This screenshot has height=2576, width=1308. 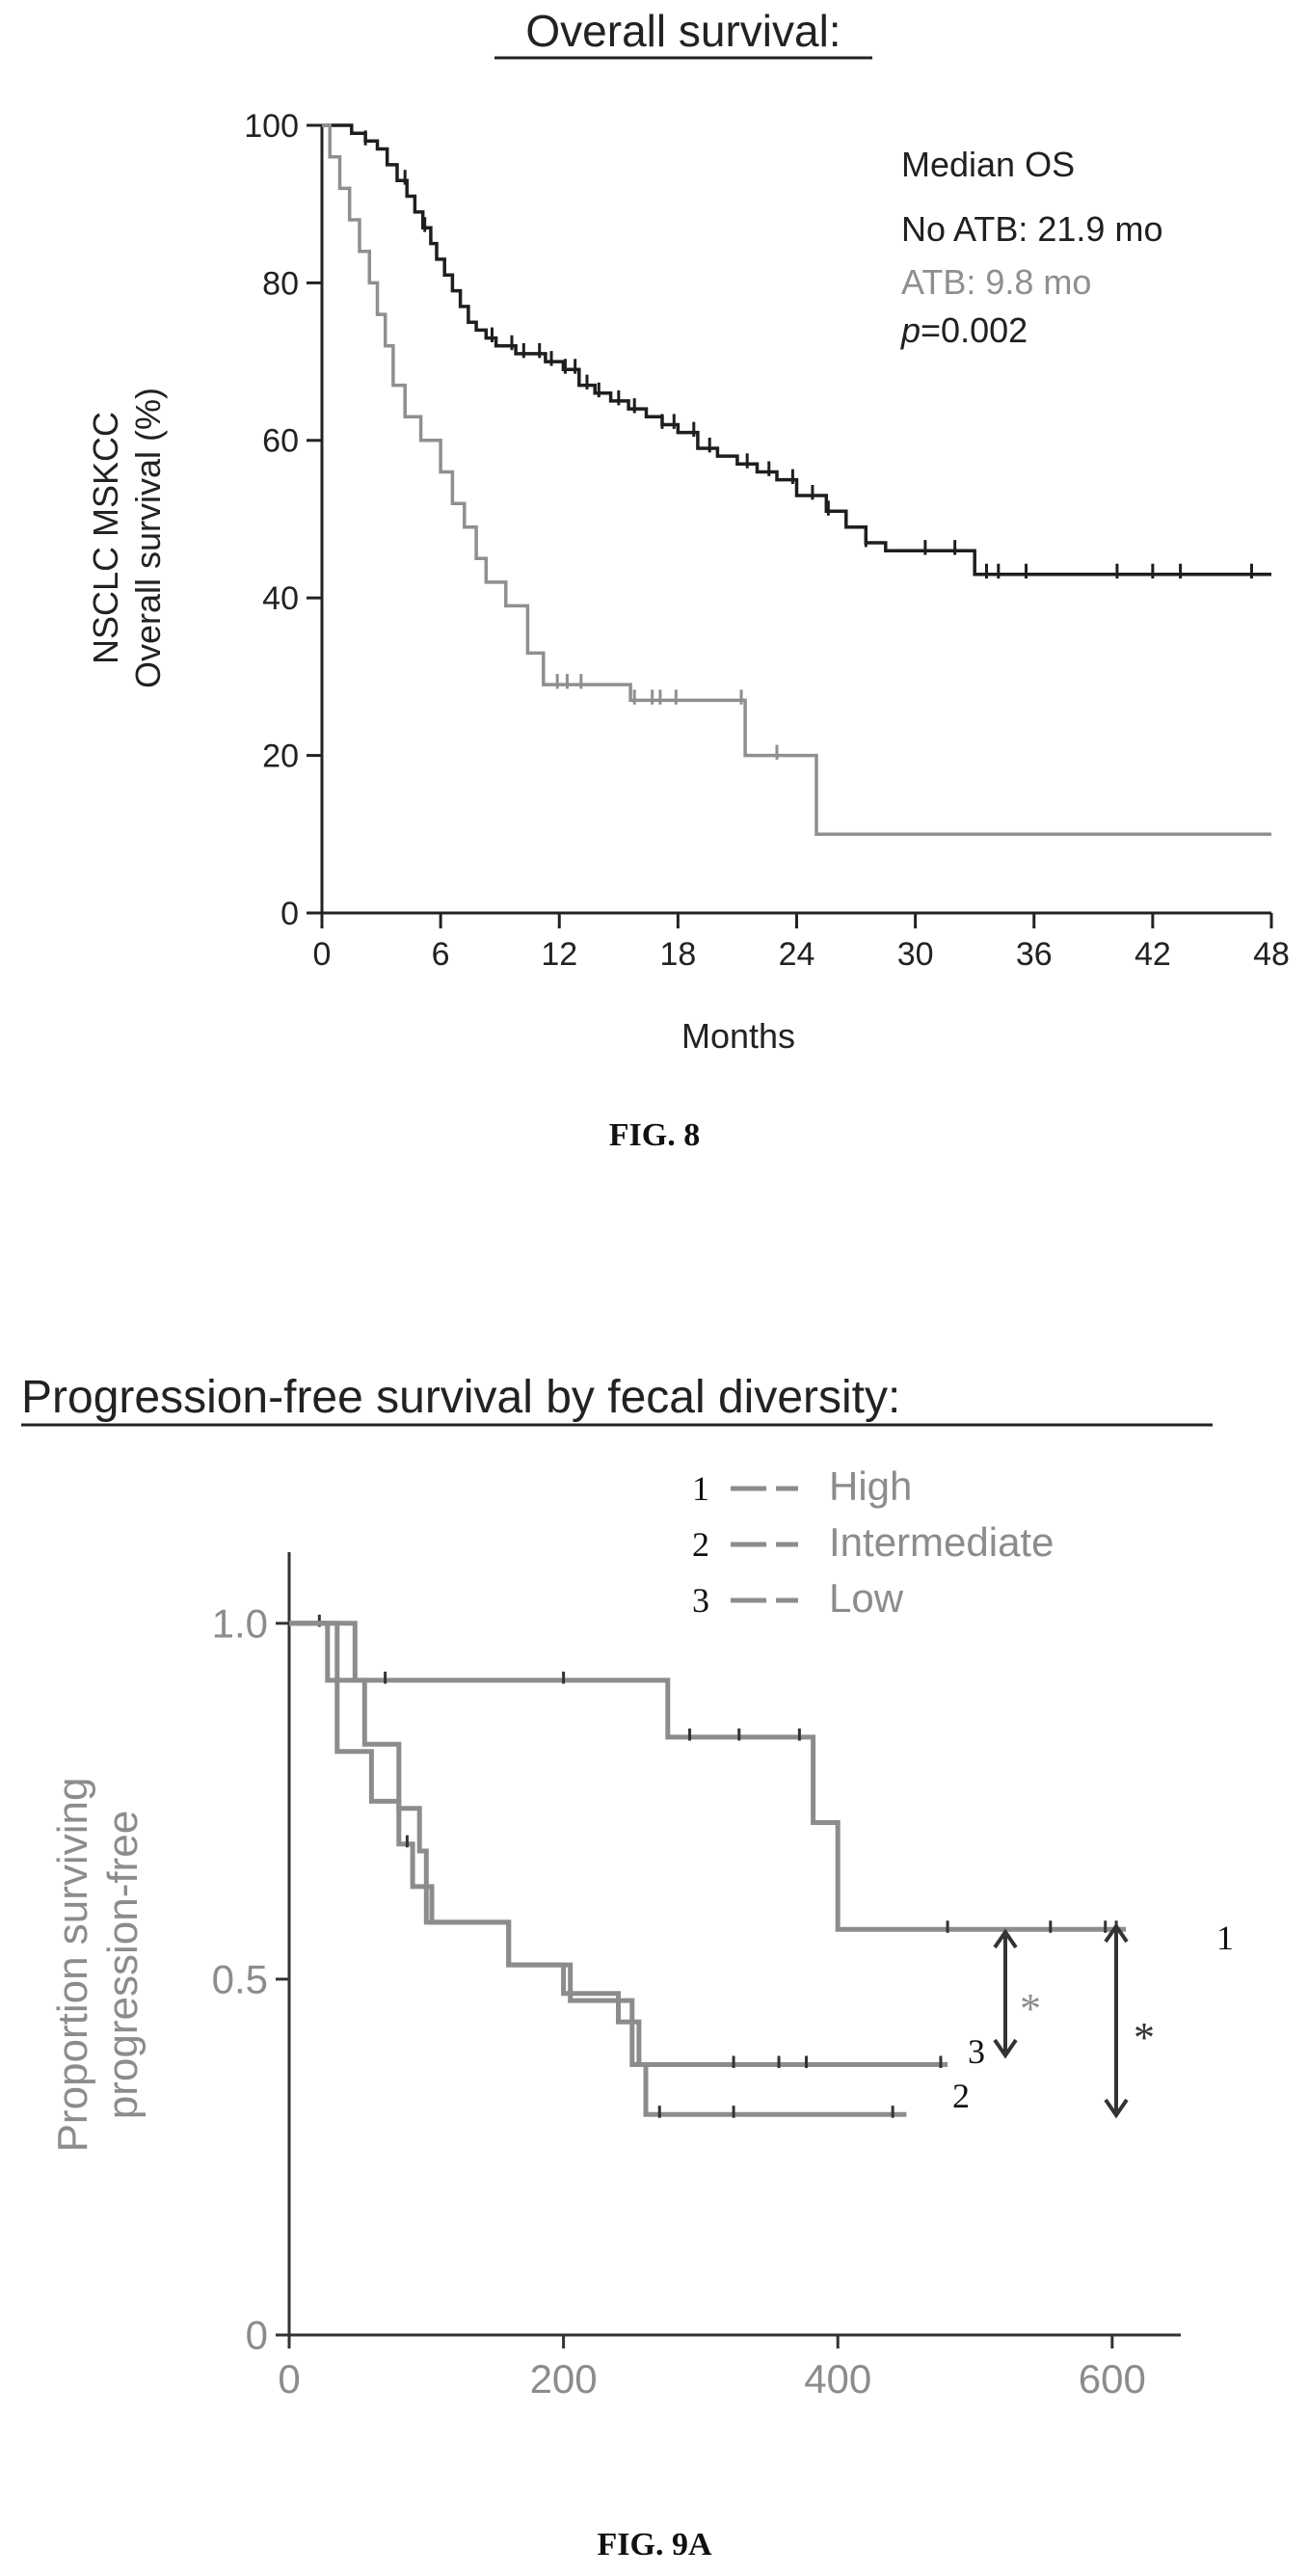 I want to click on legend-item-low: 3 Low, so click(x=798, y=1598).